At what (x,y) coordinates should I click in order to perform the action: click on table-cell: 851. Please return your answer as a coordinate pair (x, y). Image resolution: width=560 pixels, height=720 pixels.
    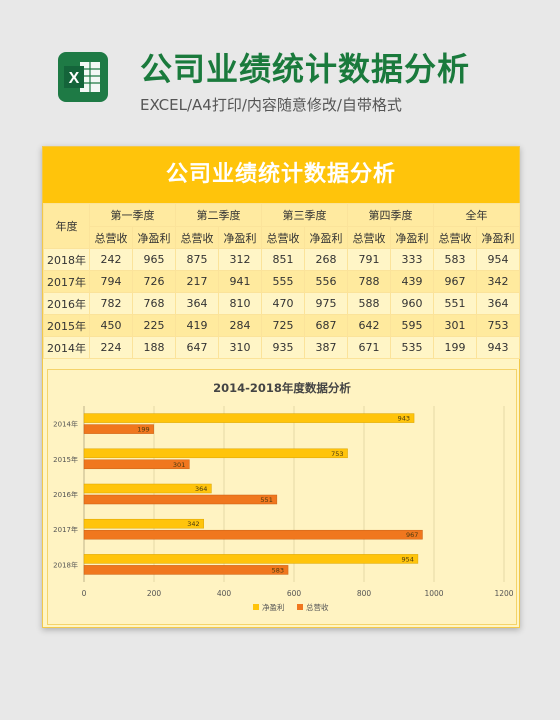
    Looking at the image, I should click on (283, 259).